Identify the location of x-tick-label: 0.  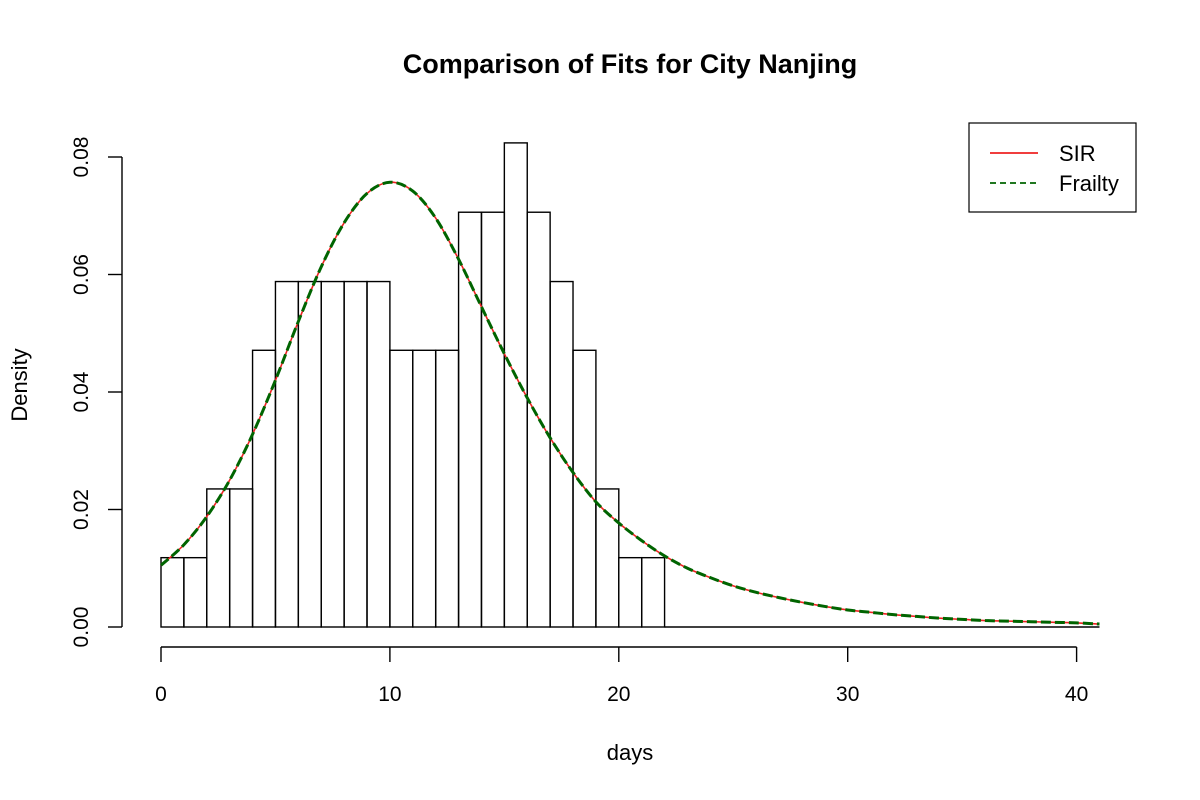
(161, 694).